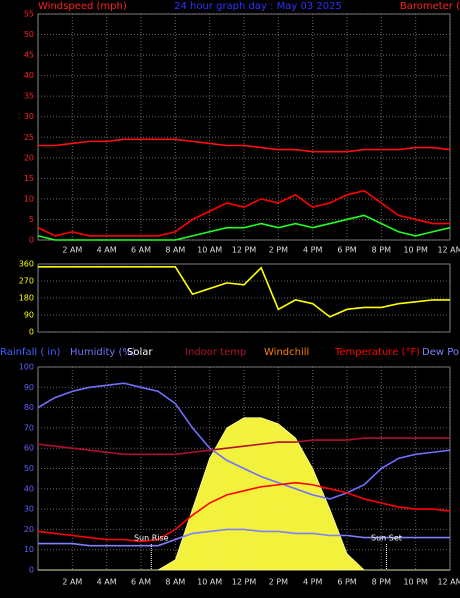 The image size is (460, 598). What do you see at coordinates (430, 6) in the screenshot?
I see `y2-axis-title: Barometer (` at bounding box center [430, 6].